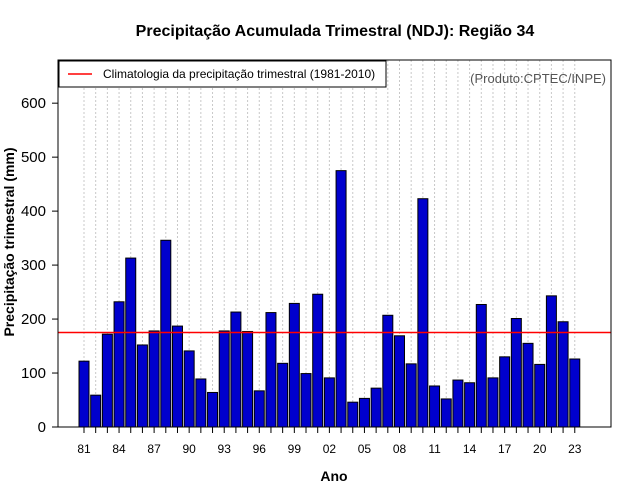 Image resolution: width=640 pixels, height=500 pixels. Describe the element at coordinates (540, 395) in the screenshot. I see `bar-2020` at that location.